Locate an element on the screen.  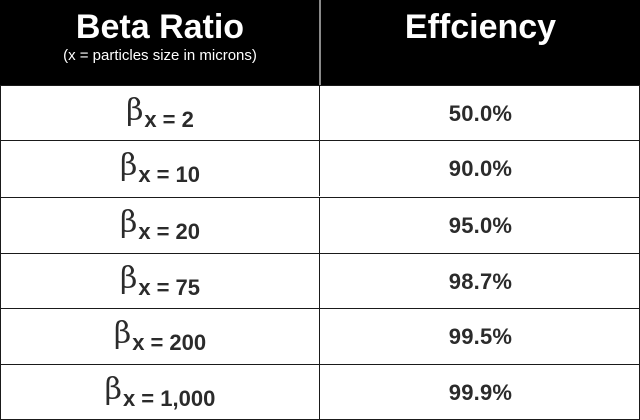
efficiency-value: 99.9% is located at coordinates (480, 392).